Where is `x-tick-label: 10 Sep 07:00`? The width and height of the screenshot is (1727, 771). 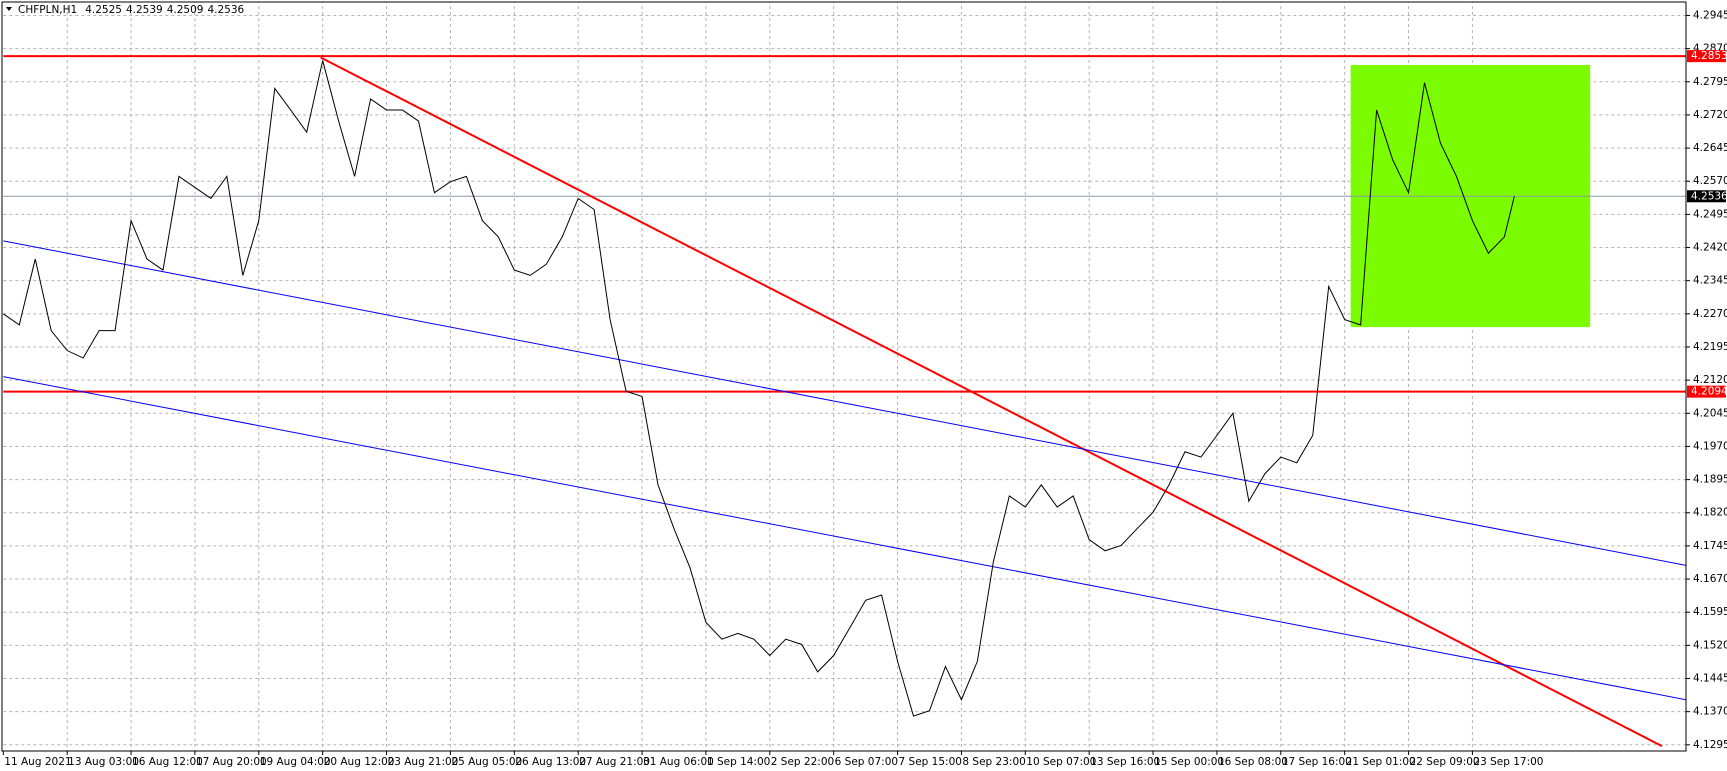
x-tick-label: 10 Sep 07:00 is located at coordinates (1061, 762).